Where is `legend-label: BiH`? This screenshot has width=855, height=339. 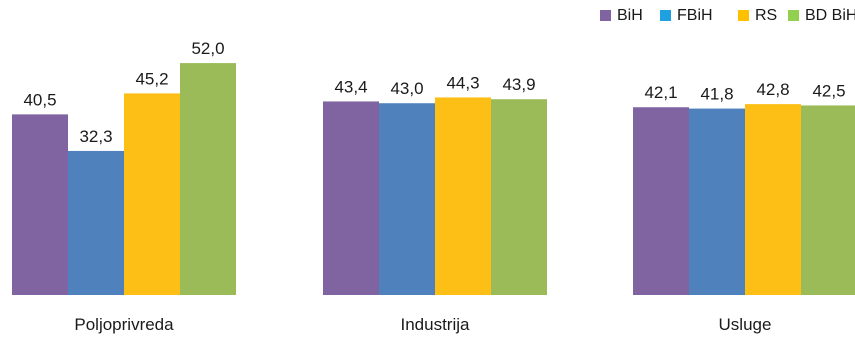
legend-label: BiH is located at coordinates (630, 15).